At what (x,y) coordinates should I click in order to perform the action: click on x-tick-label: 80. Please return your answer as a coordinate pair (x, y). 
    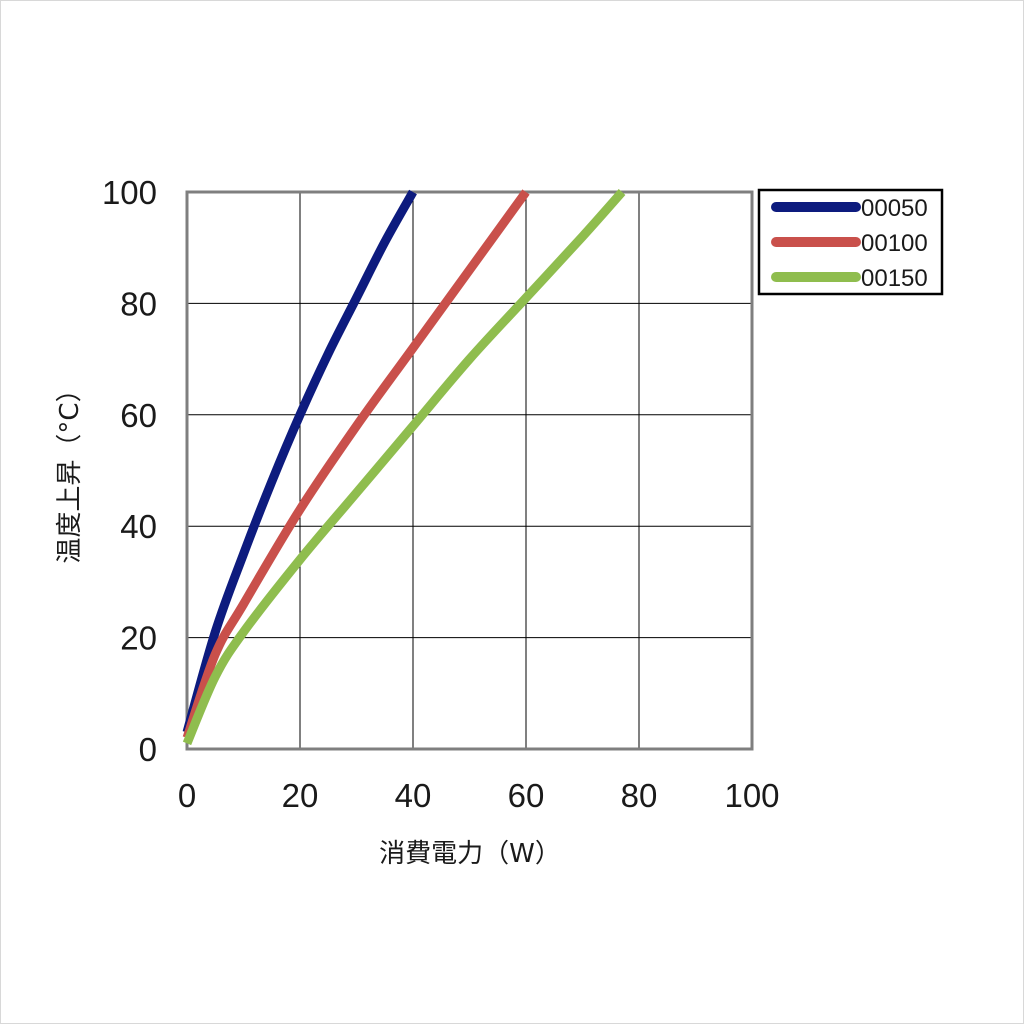
    Looking at the image, I should click on (639, 795).